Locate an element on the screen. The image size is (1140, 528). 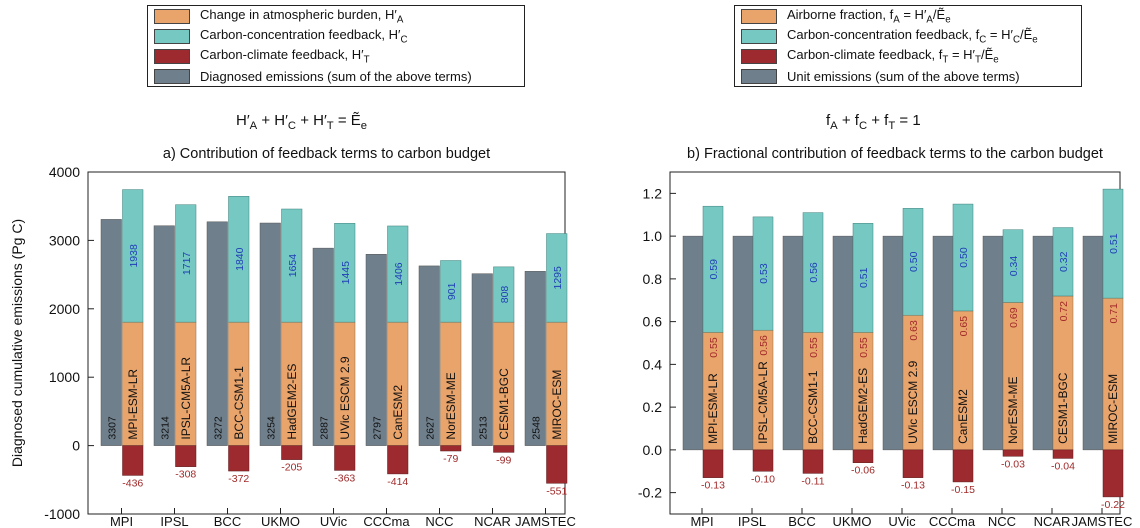
concentration-value-label: 1840 is located at coordinates (240, 259).